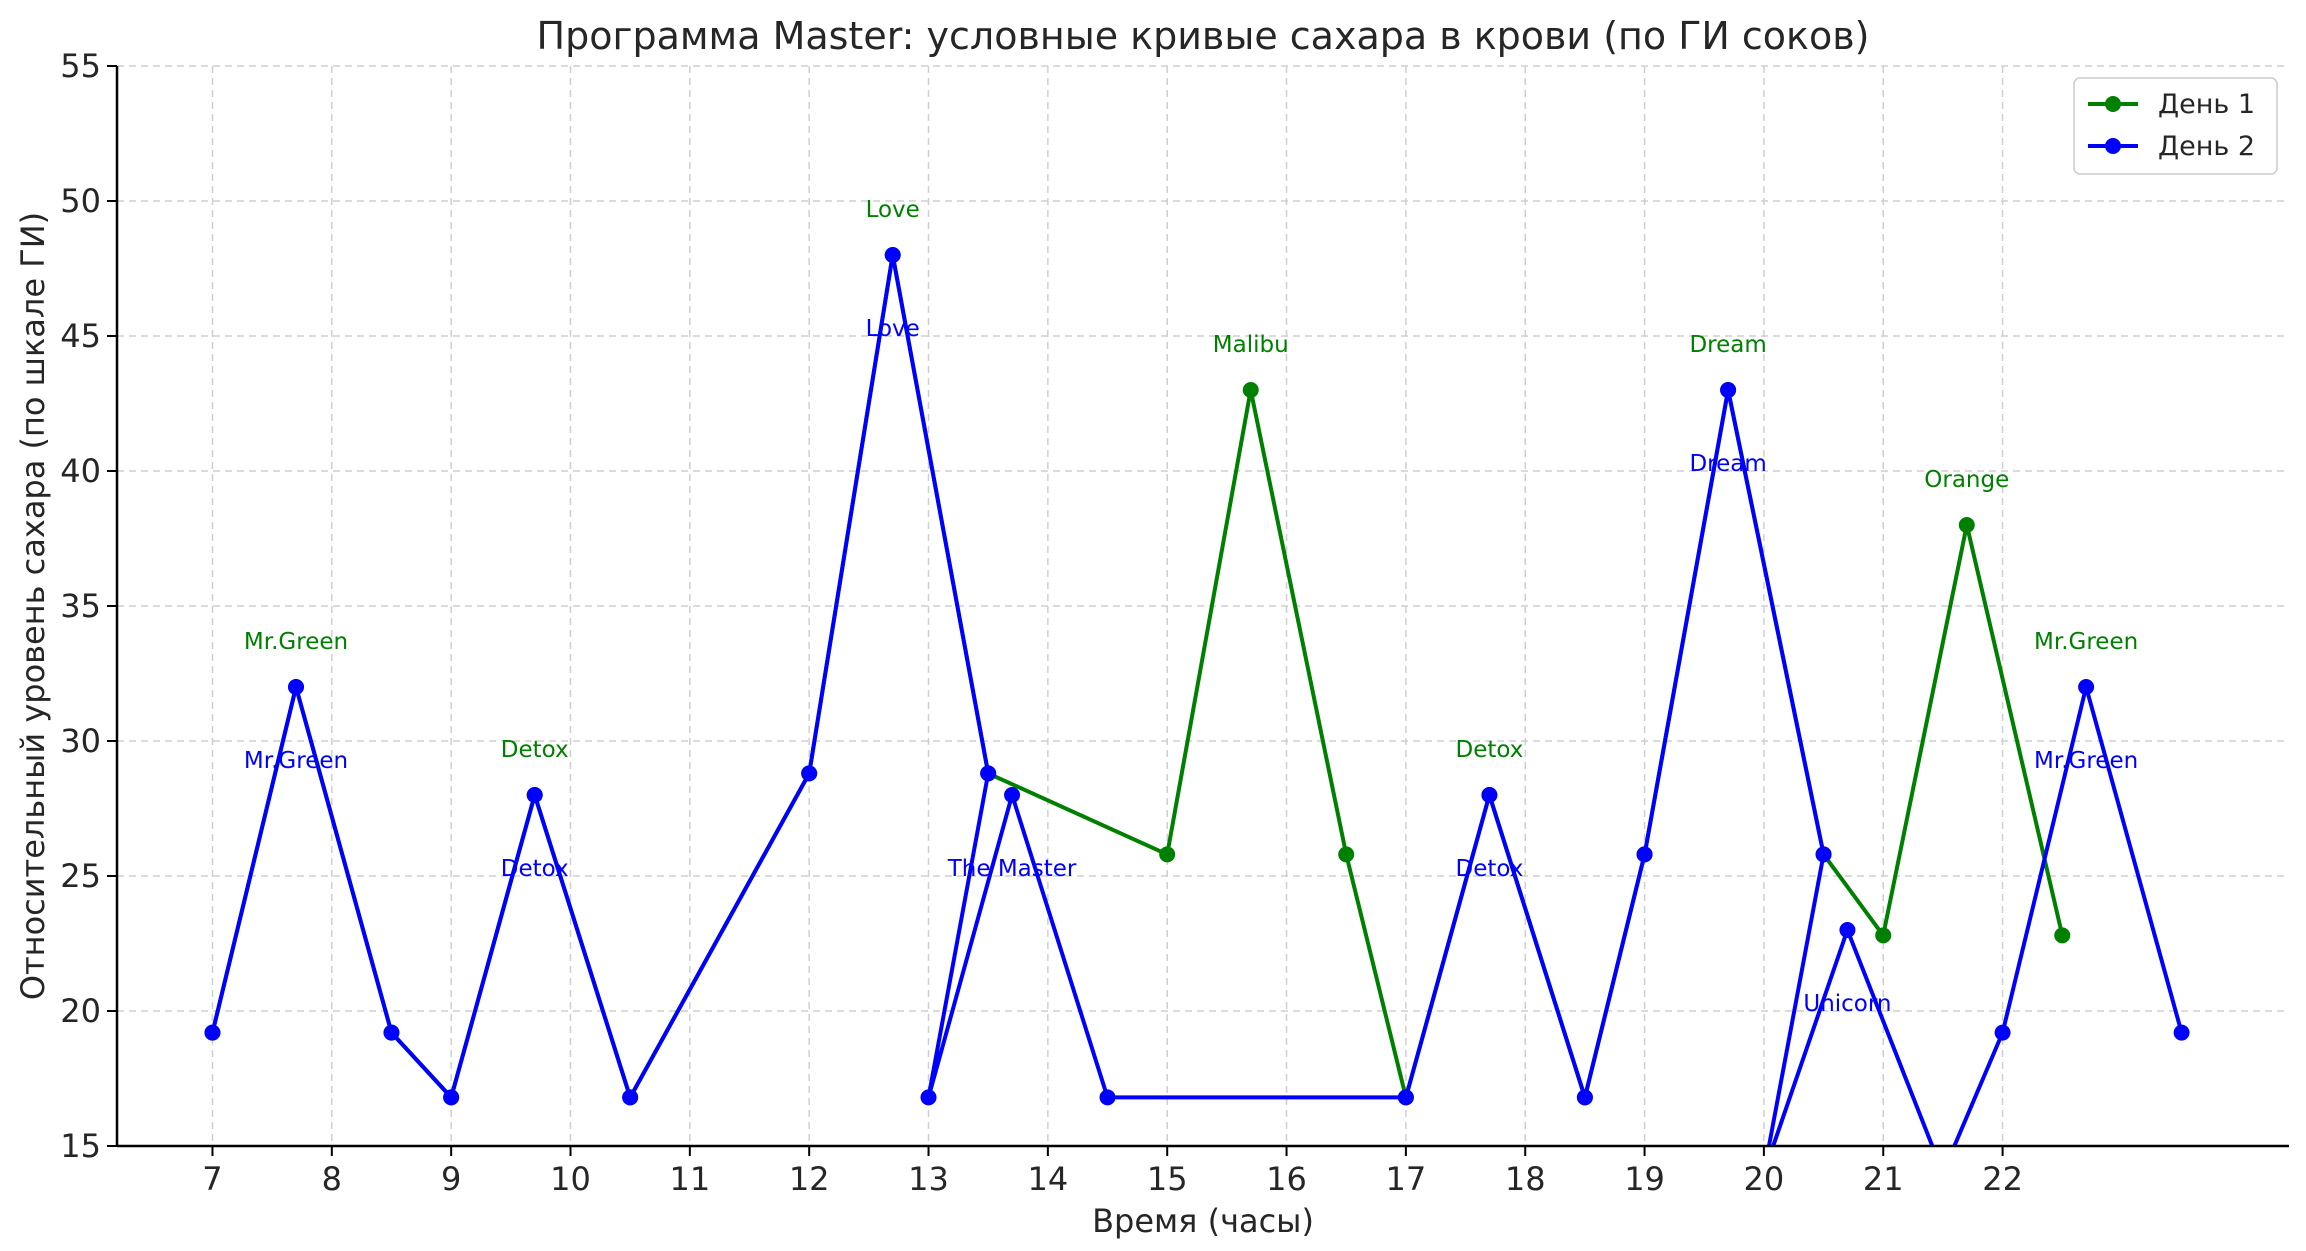 This screenshot has width=2306, height=1251. What do you see at coordinates (80, 1146) in the screenshot?
I see `y-tick-label: 15` at bounding box center [80, 1146].